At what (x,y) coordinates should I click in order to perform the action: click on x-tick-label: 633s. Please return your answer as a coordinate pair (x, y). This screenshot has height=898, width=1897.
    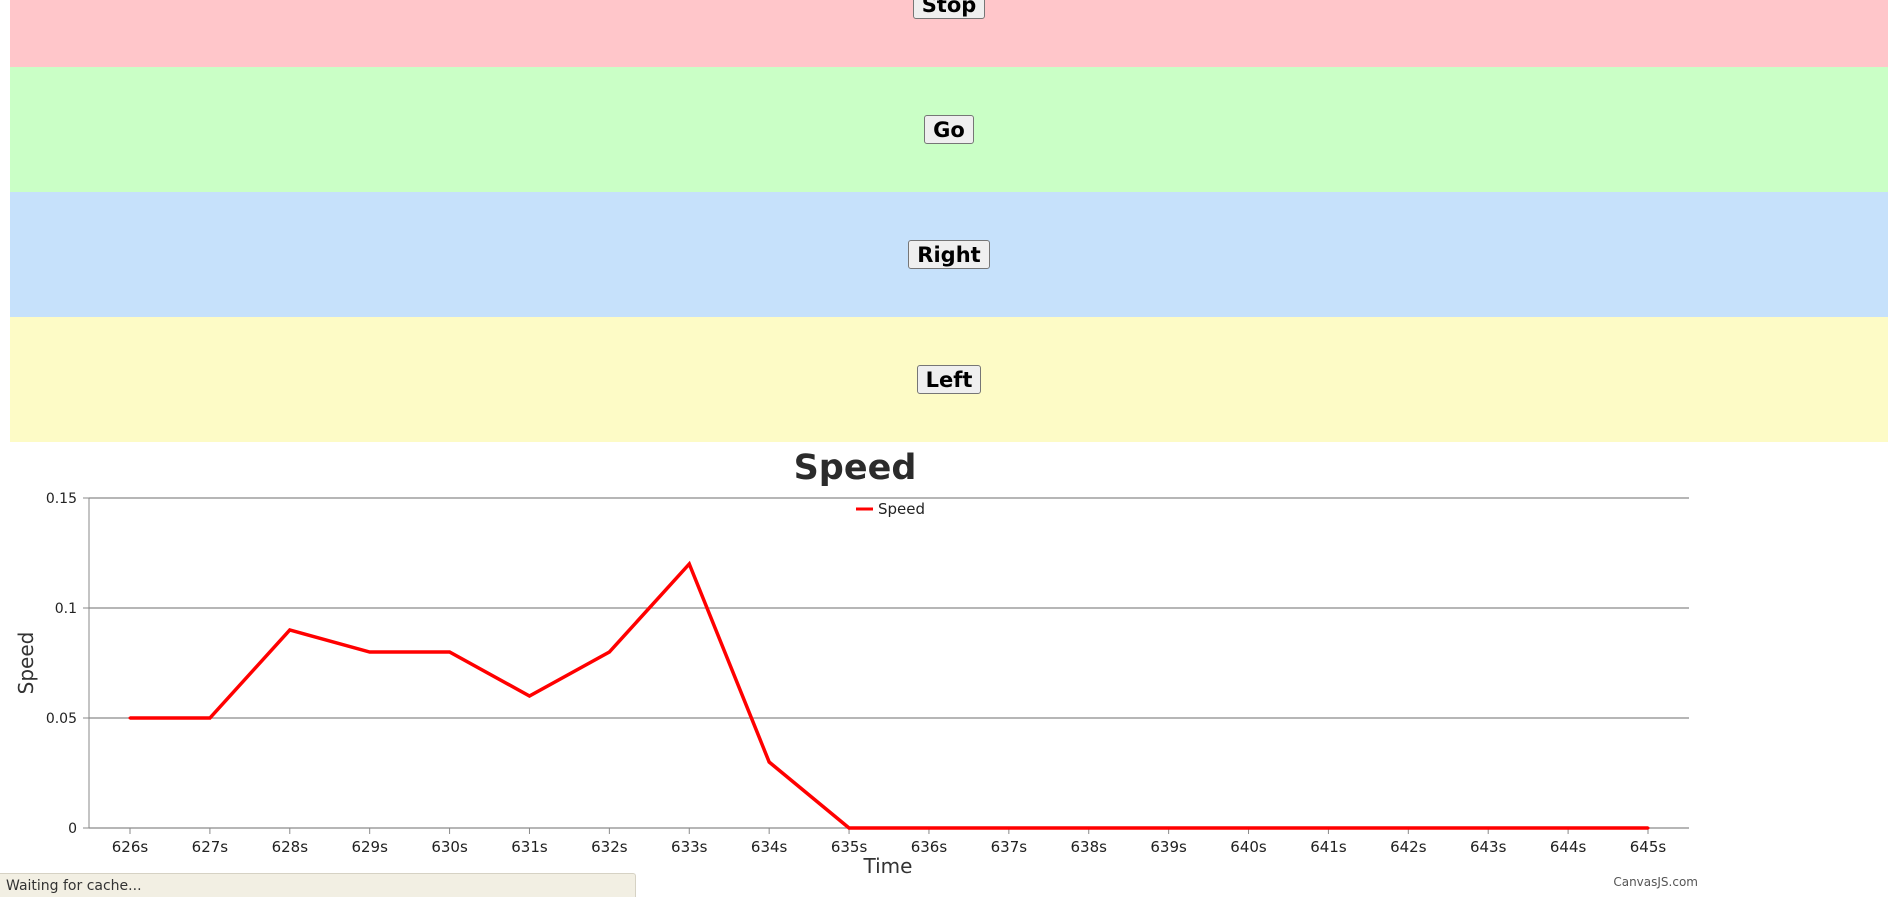
    Looking at the image, I should click on (689, 847).